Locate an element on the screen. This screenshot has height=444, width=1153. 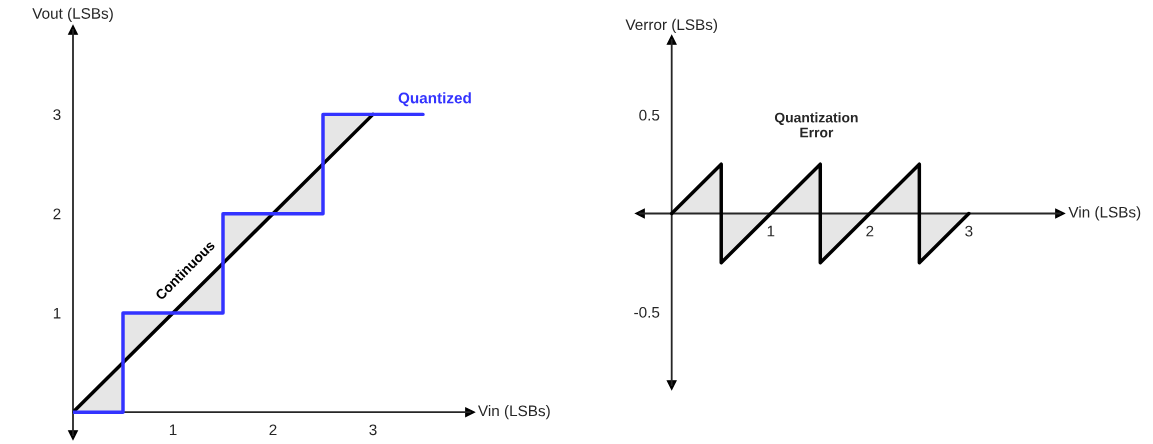
y-tick-label: 2 is located at coordinates (57, 214).